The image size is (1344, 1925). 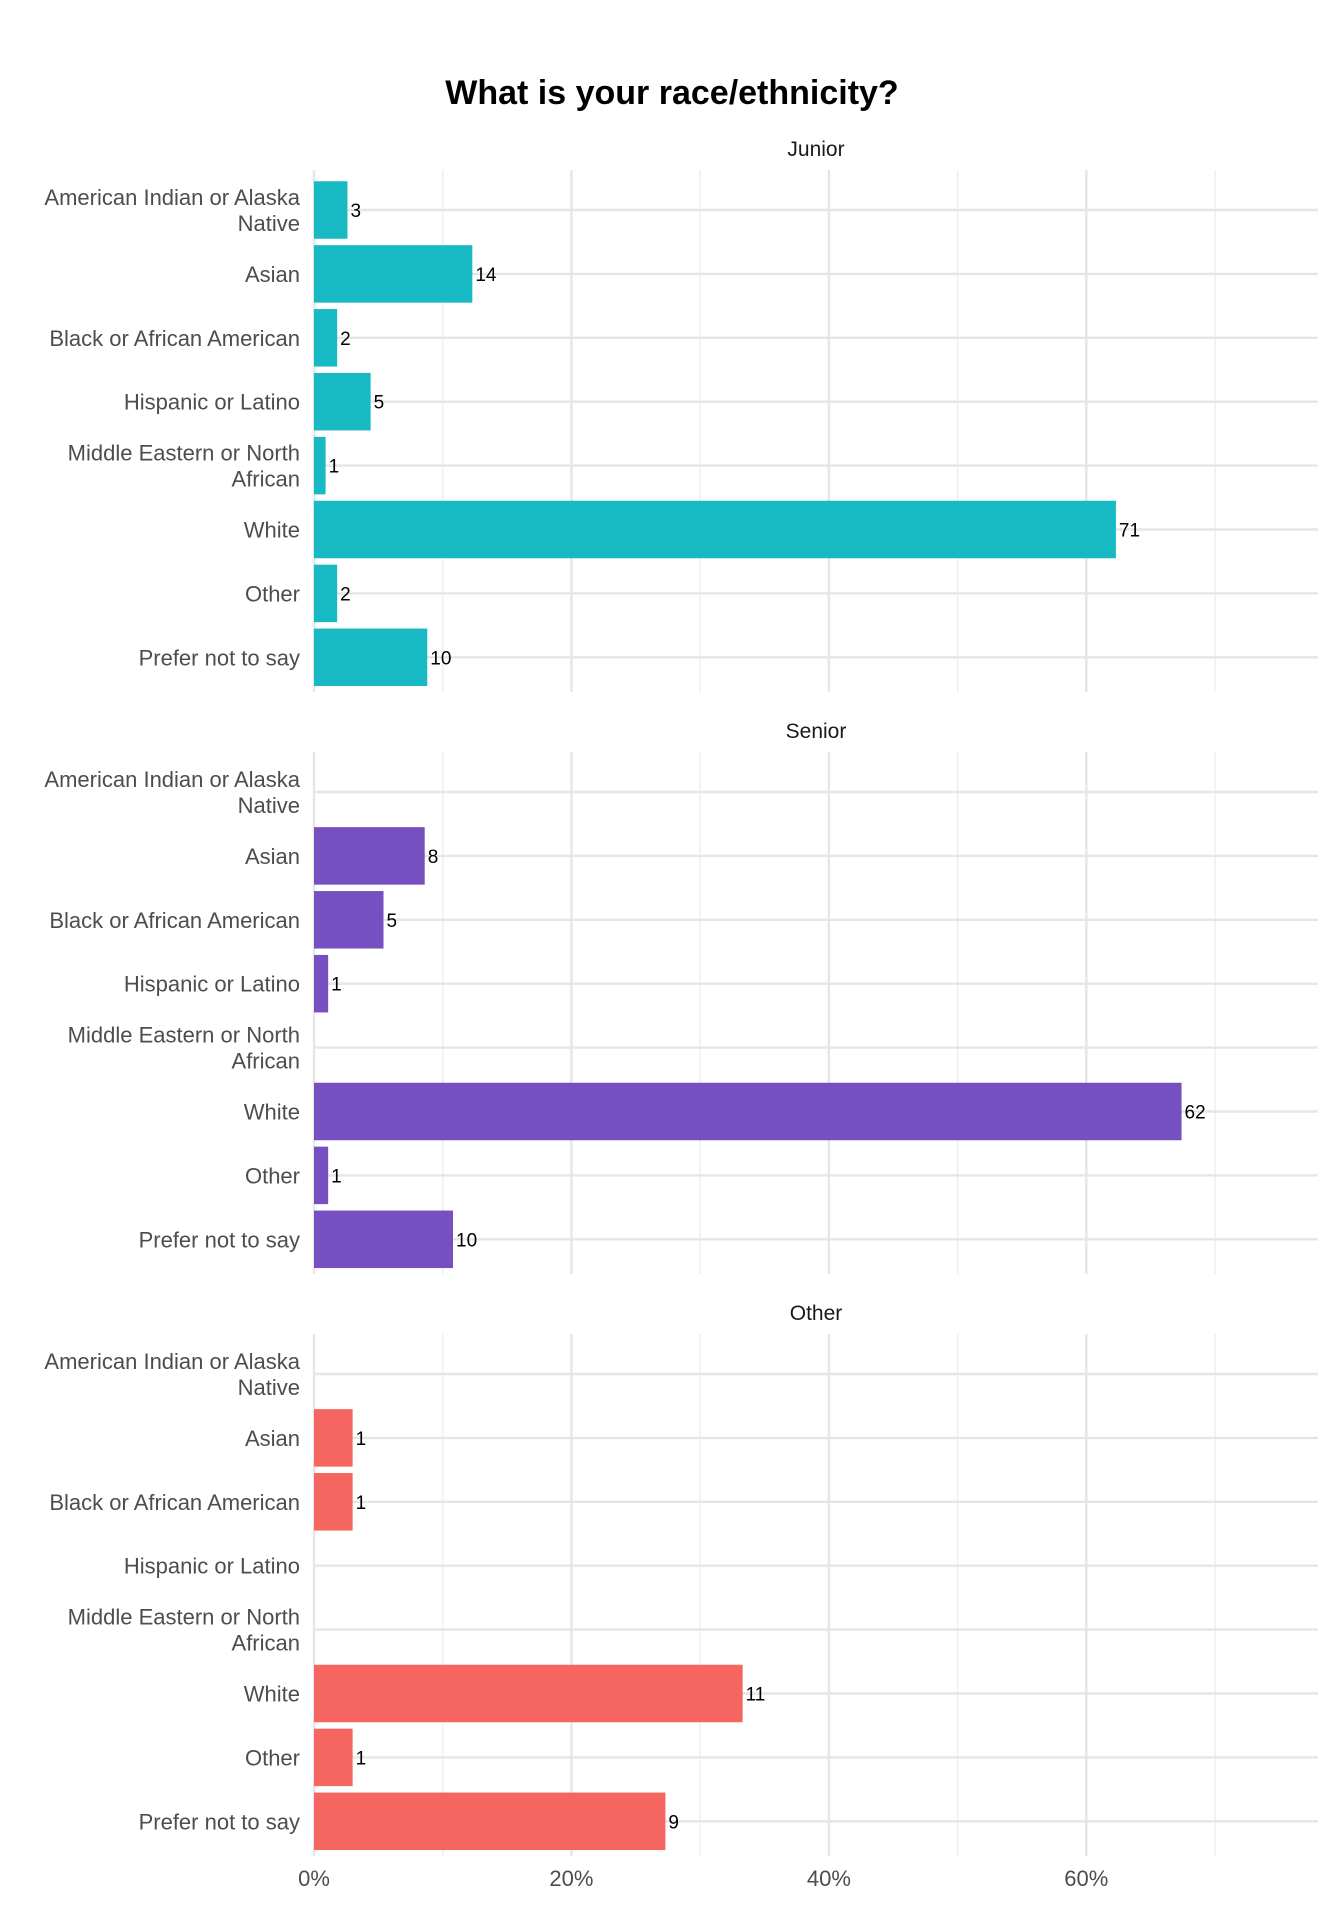 What do you see at coordinates (314, 1878) in the screenshot?
I see `x-tick-label: 0%` at bounding box center [314, 1878].